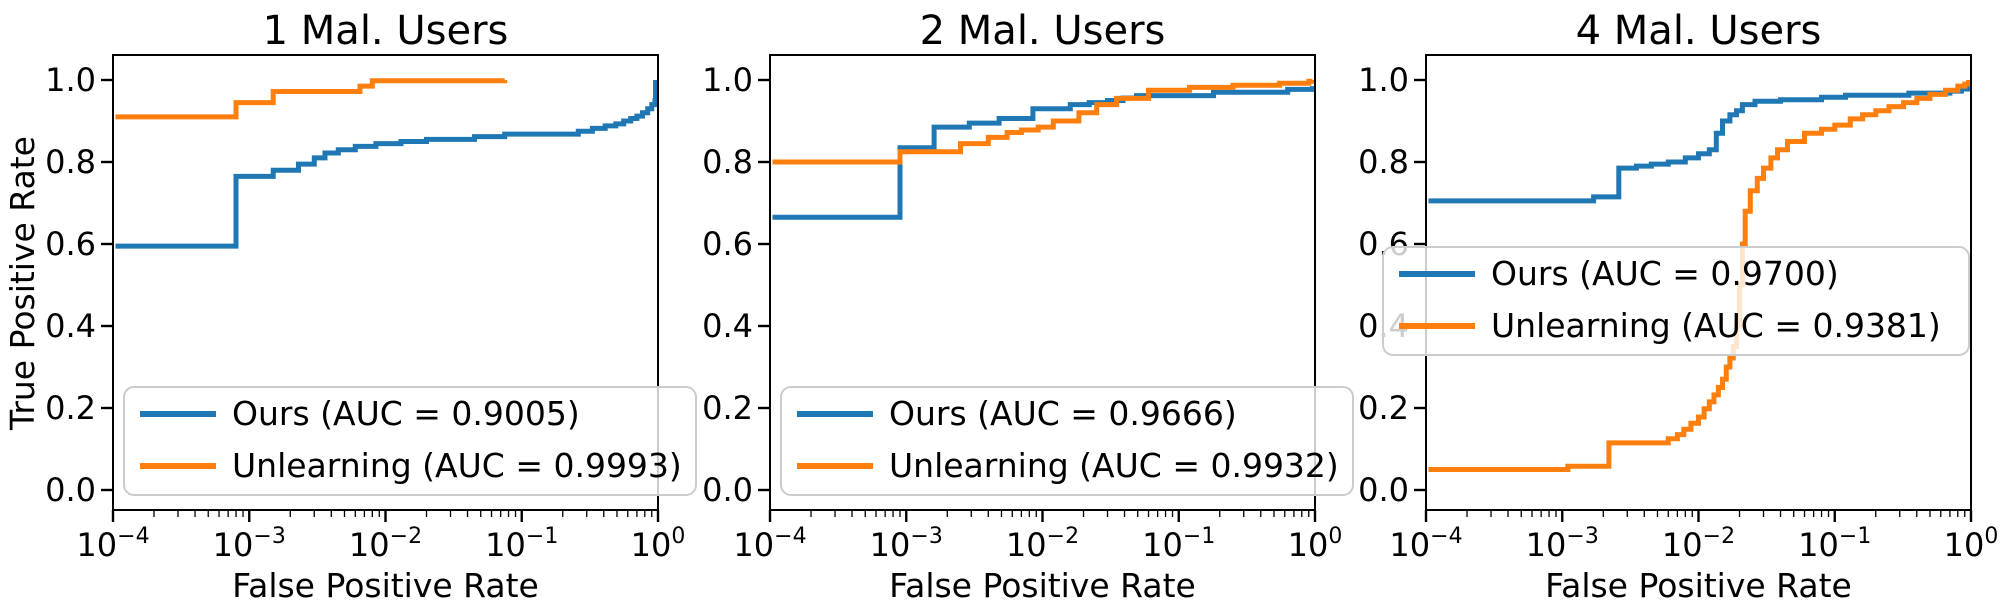 This screenshot has width=2010, height=605. Describe the element at coordinates (22, 283) in the screenshot. I see `y-axis-label: True Positive Rate` at that location.